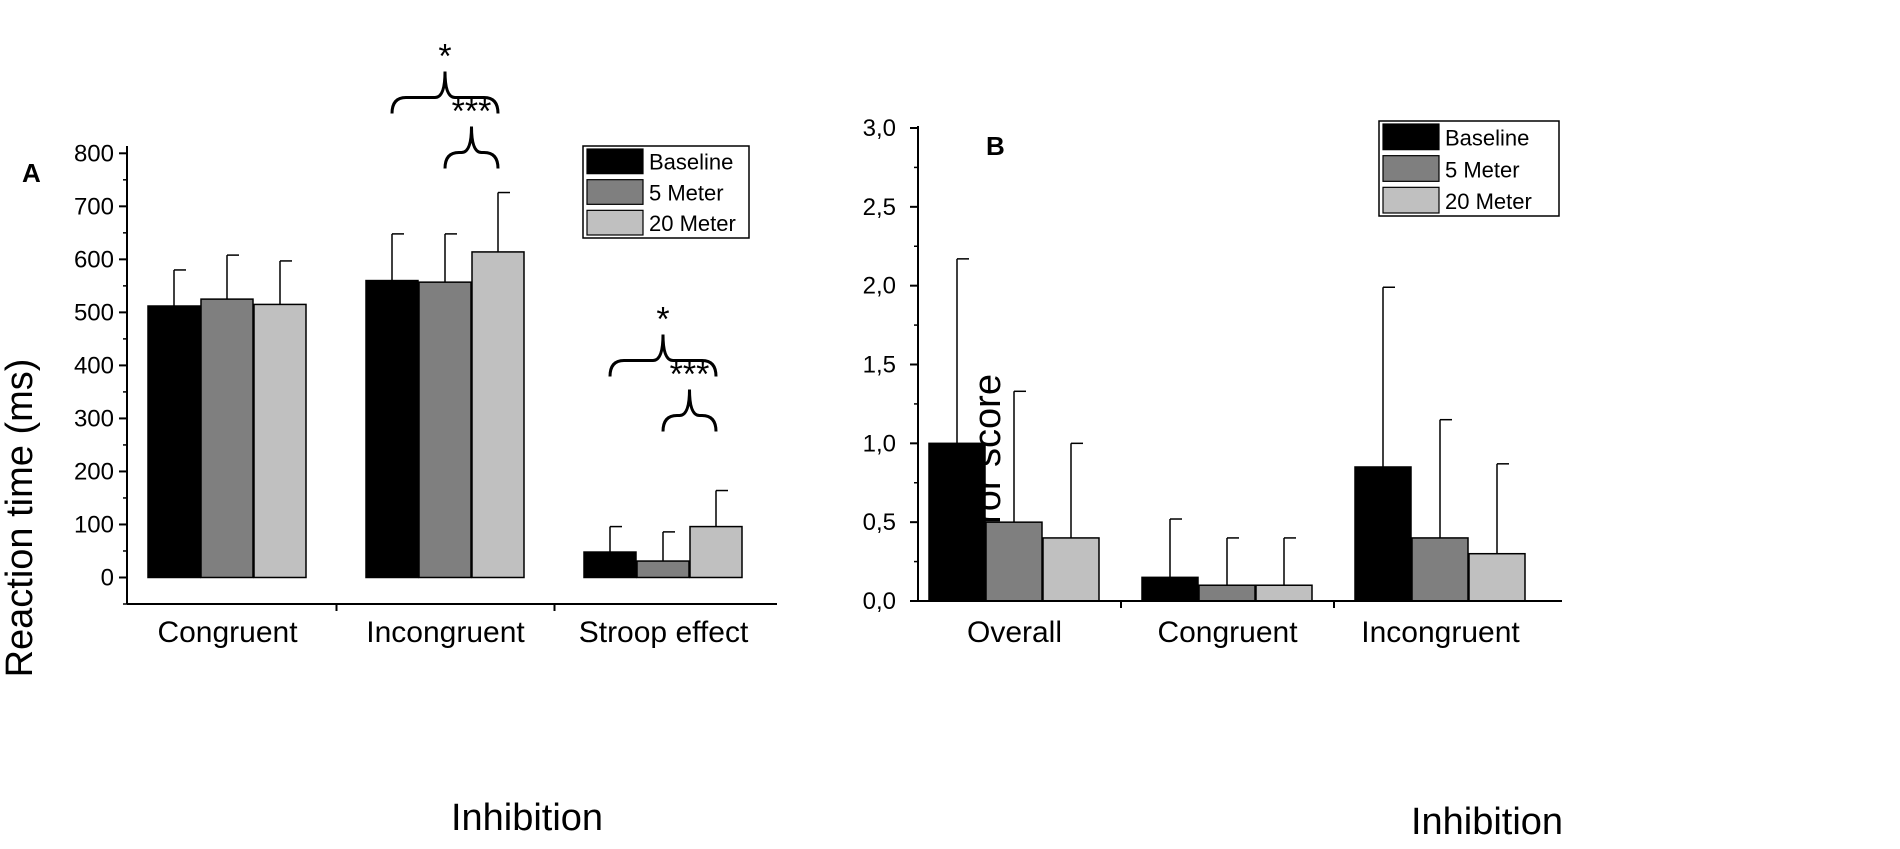 This screenshot has height=849, width=1900. I want to click on panel-a-y-tick-label: 100, so click(94, 524).